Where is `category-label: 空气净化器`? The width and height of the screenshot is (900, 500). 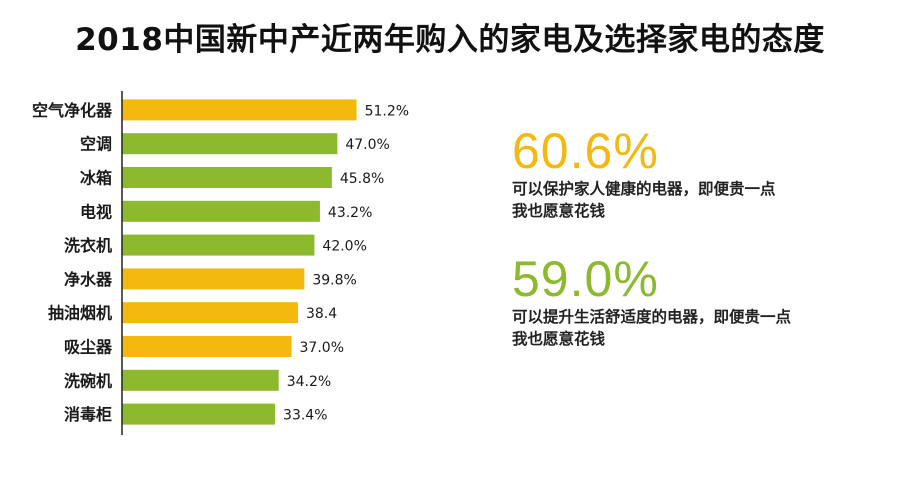
category-label: 空气净化器 is located at coordinates (72, 110).